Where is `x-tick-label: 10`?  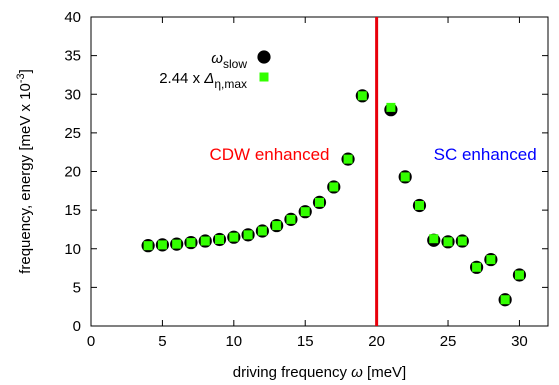 x-tick-label: 10 is located at coordinates (233, 341).